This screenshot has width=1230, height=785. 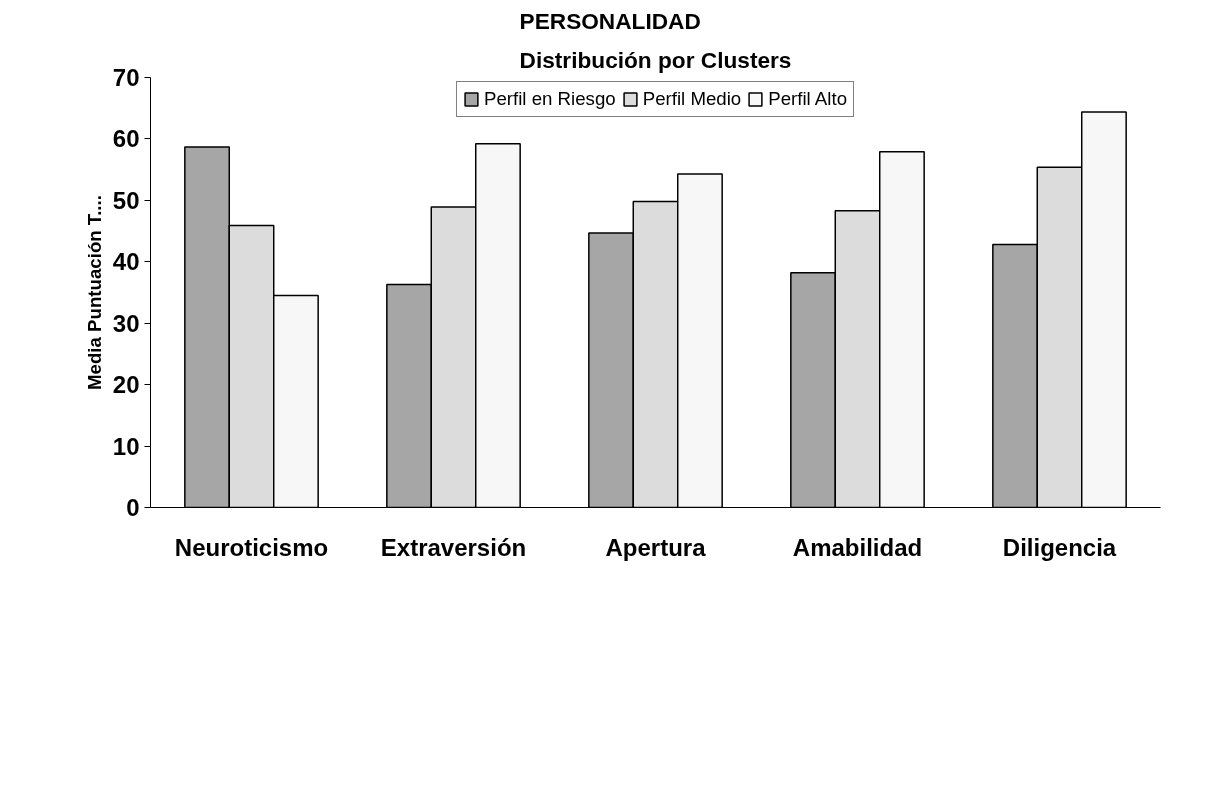 What do you see at coordinates (126, 200) in the screenshot?
I see `y-tick-label: 50` at bounding box center [126, 200].